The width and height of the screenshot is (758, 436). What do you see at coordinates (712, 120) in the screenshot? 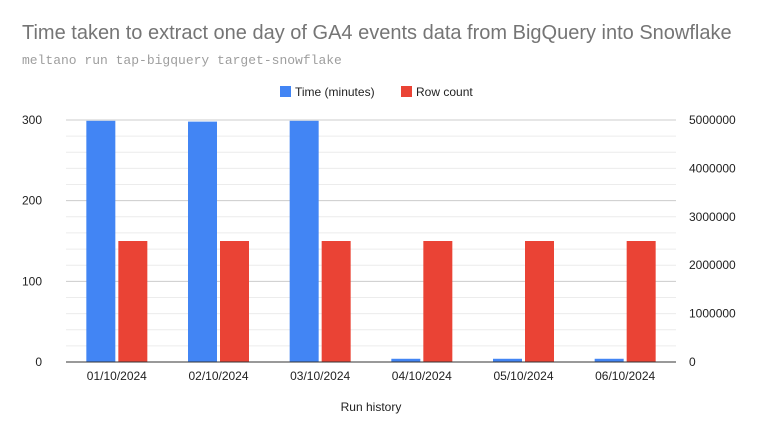
I see `right-tick-label: 5000000` at bounding box center [712, 120].